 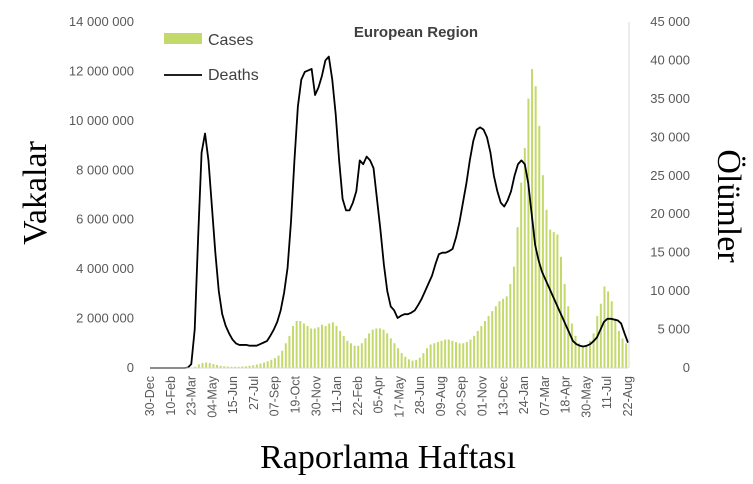 I want to click on y-left-tick-label: 10 000 000, so click(x=101, y=120).